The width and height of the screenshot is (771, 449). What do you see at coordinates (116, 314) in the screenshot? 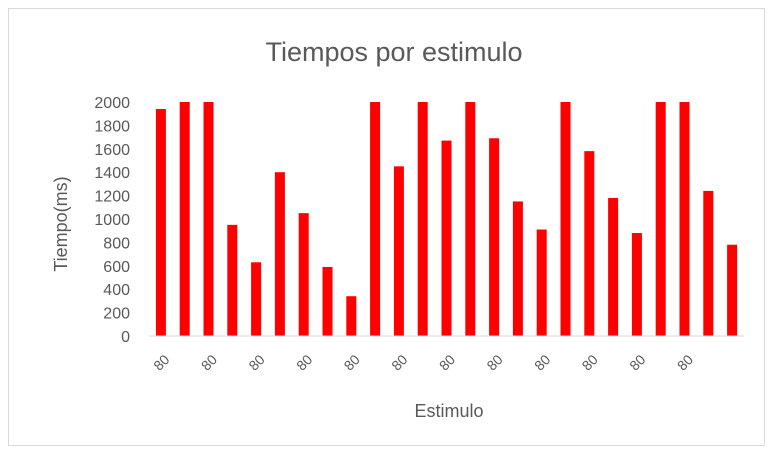
I see `y-tick-label: 200` at bounding box center [116, 314].